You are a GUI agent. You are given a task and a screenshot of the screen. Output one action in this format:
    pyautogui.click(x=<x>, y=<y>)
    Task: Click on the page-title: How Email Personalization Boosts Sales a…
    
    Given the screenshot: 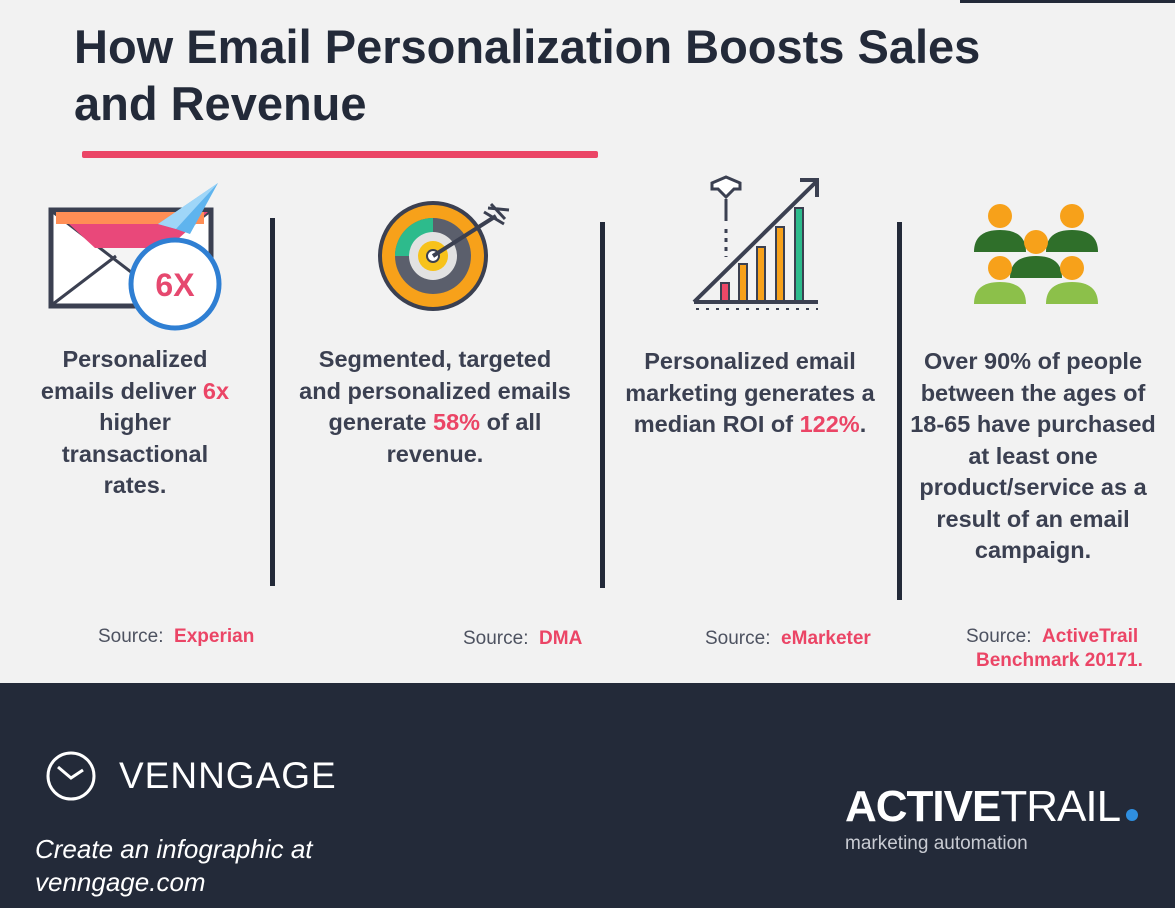 What is the action you would take?
    pyautogui.click(x=527, y=75)
    